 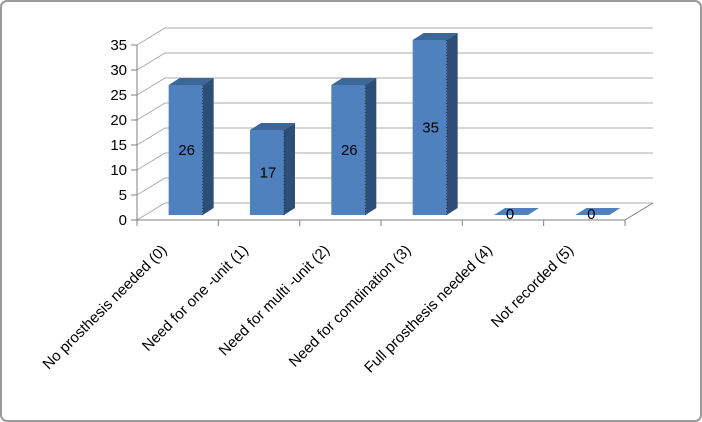 I want to click on y-tick-label: 5, so click(x=123, y=195).